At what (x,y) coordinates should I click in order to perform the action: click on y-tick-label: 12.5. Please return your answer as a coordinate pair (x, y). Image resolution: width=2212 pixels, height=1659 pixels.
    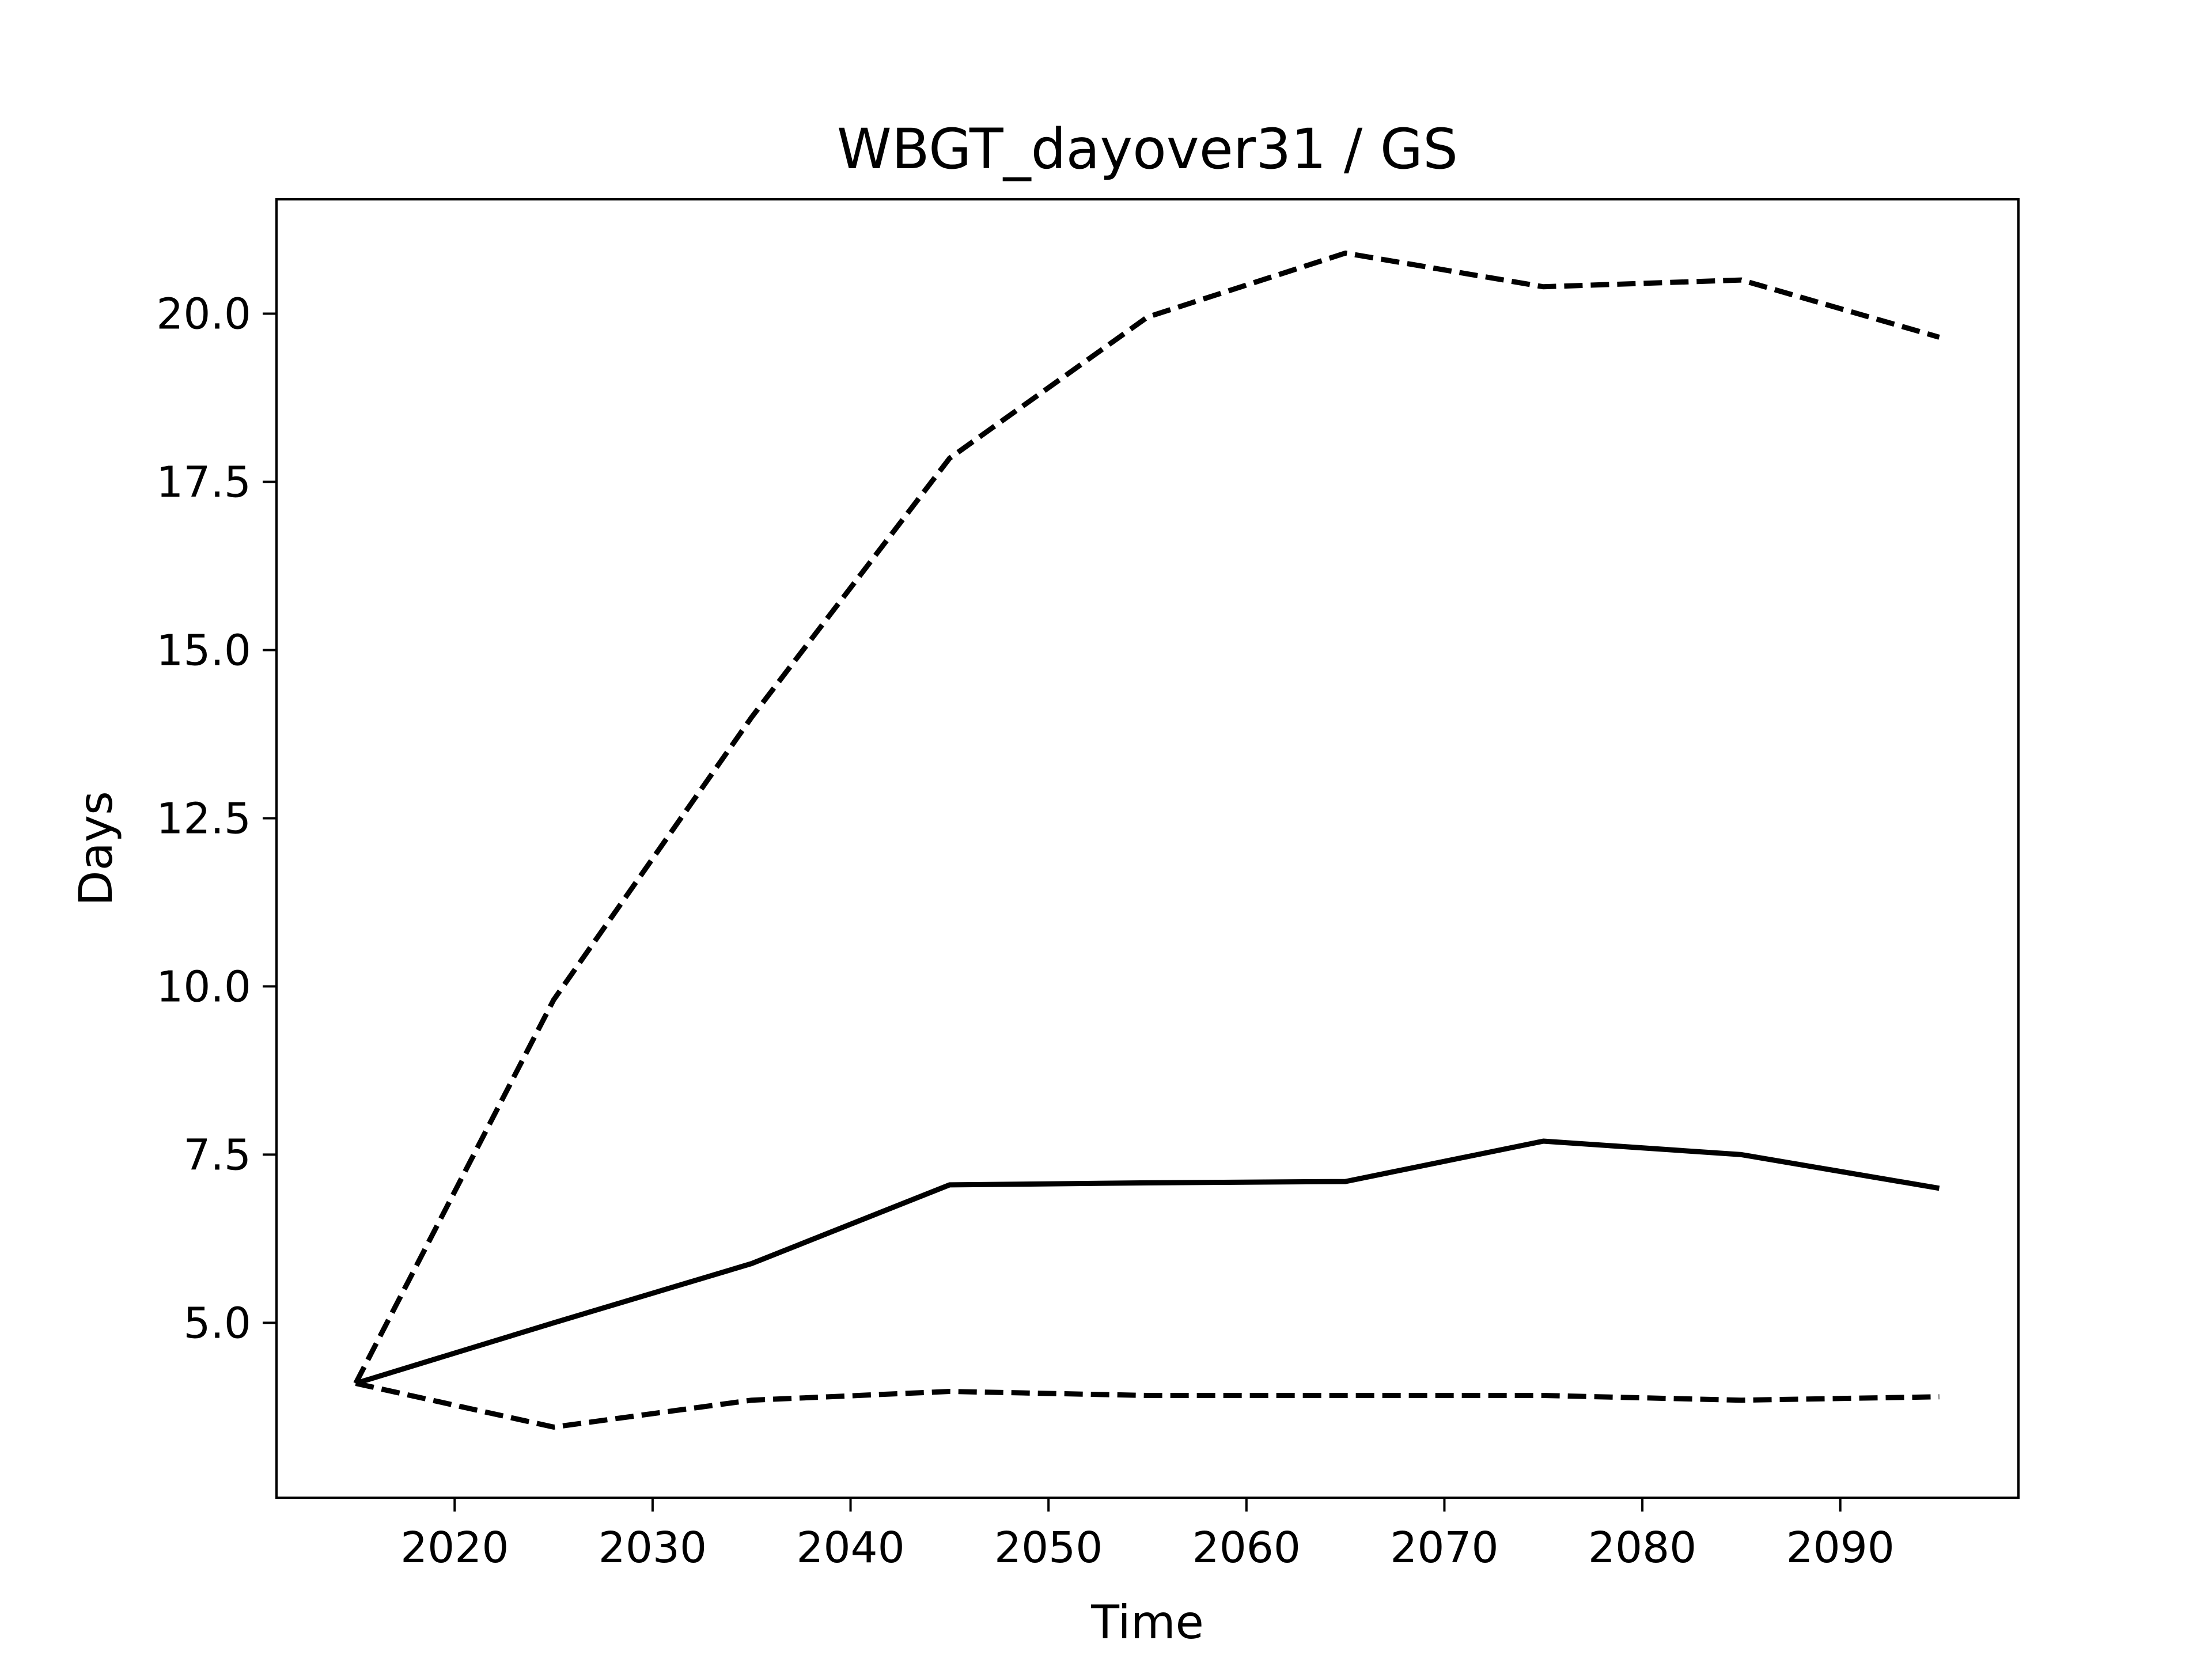
    Looking at the image, I should click on (203, 818).